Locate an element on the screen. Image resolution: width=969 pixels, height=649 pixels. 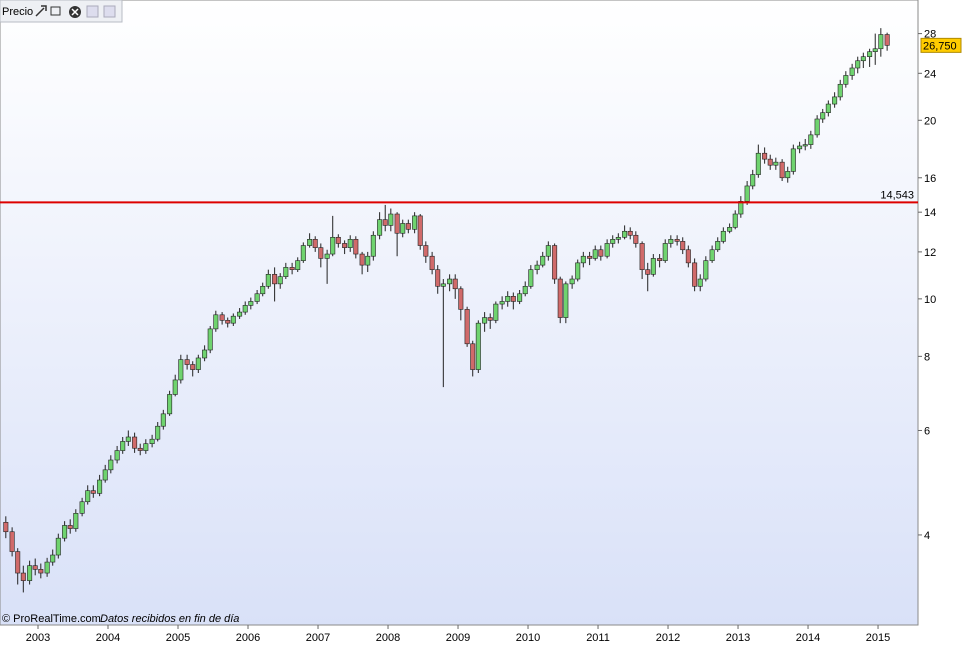
x-tick-label: 2011 is located at coordinates (598, 638).